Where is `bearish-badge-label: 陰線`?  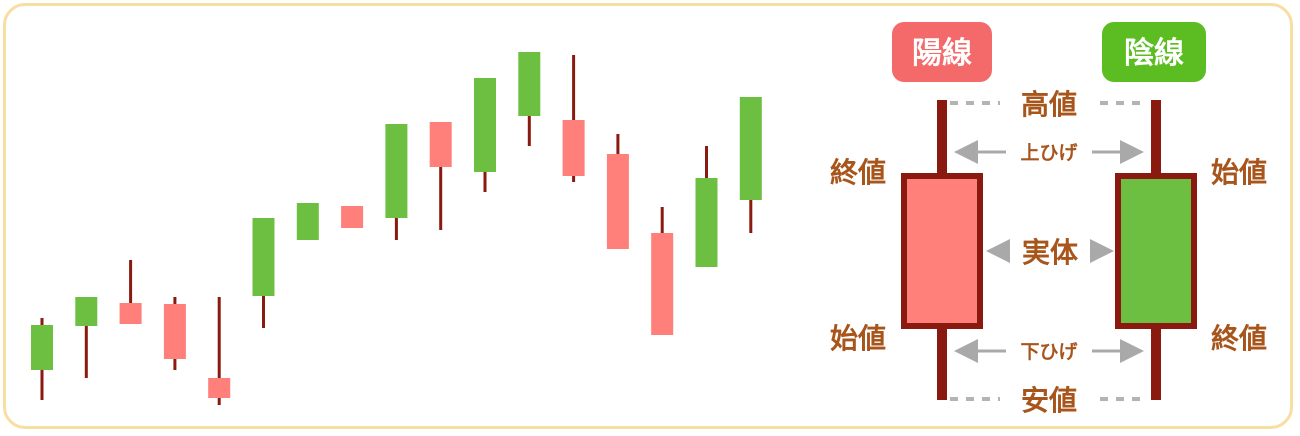 bearish-badge-label: 陰線 is located at coordinates (1154, 53).